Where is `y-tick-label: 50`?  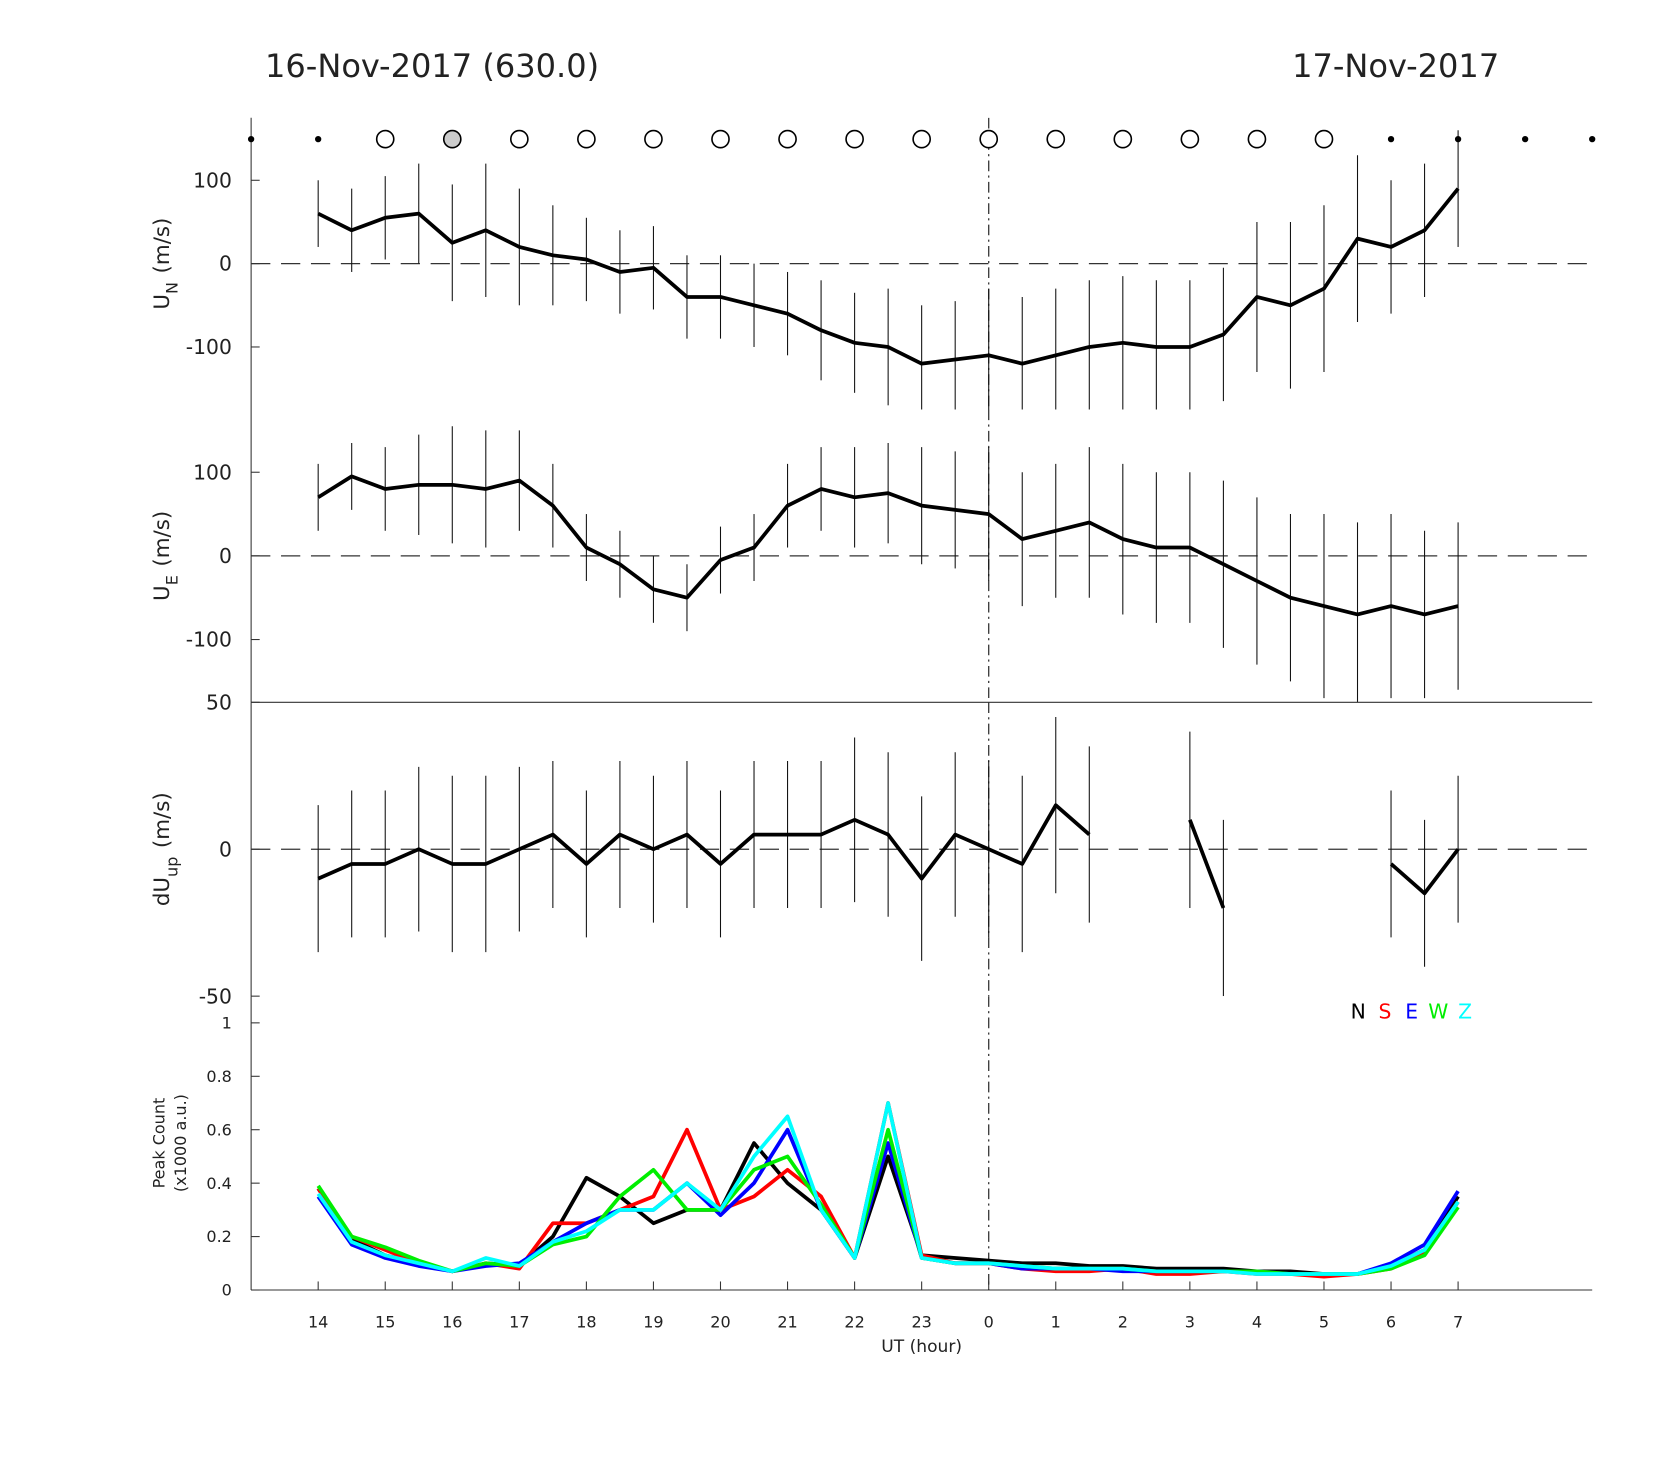 y-tick-label: 50 is located at coordinates (219, 702).